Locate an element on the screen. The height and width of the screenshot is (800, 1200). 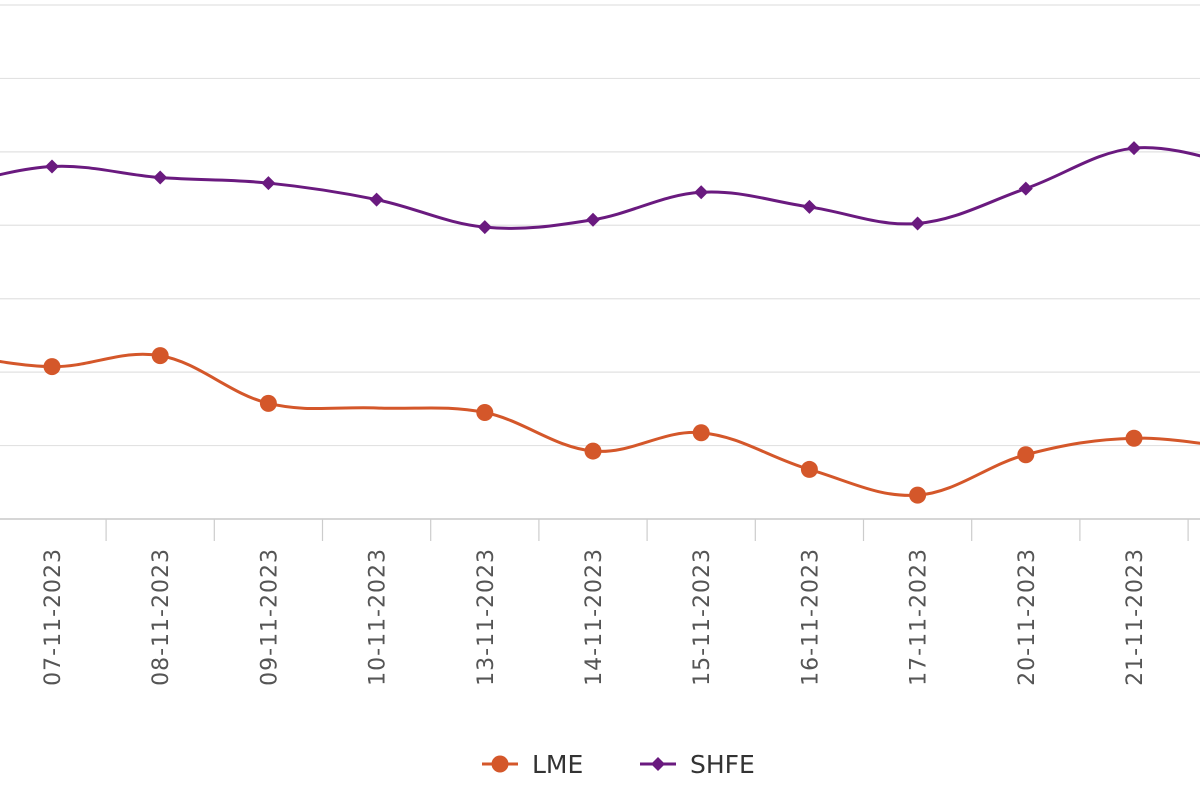
x-tick-label: 07-11-2023 is located at coordinates (53, 617).